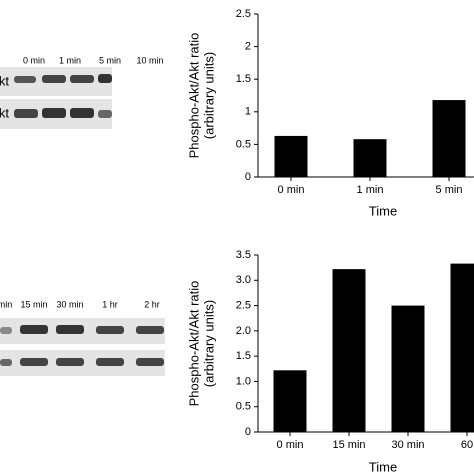  I want to click on x-tick-label: 5 min, so click(449, 190).